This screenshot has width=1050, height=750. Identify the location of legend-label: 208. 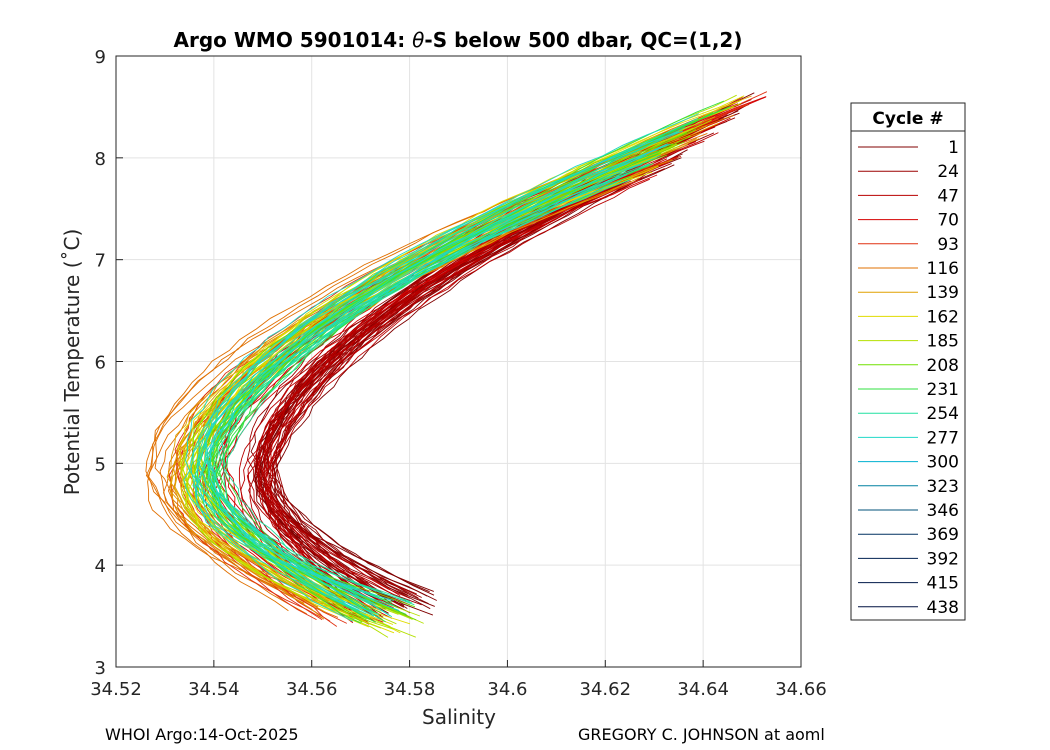
(943, 366).